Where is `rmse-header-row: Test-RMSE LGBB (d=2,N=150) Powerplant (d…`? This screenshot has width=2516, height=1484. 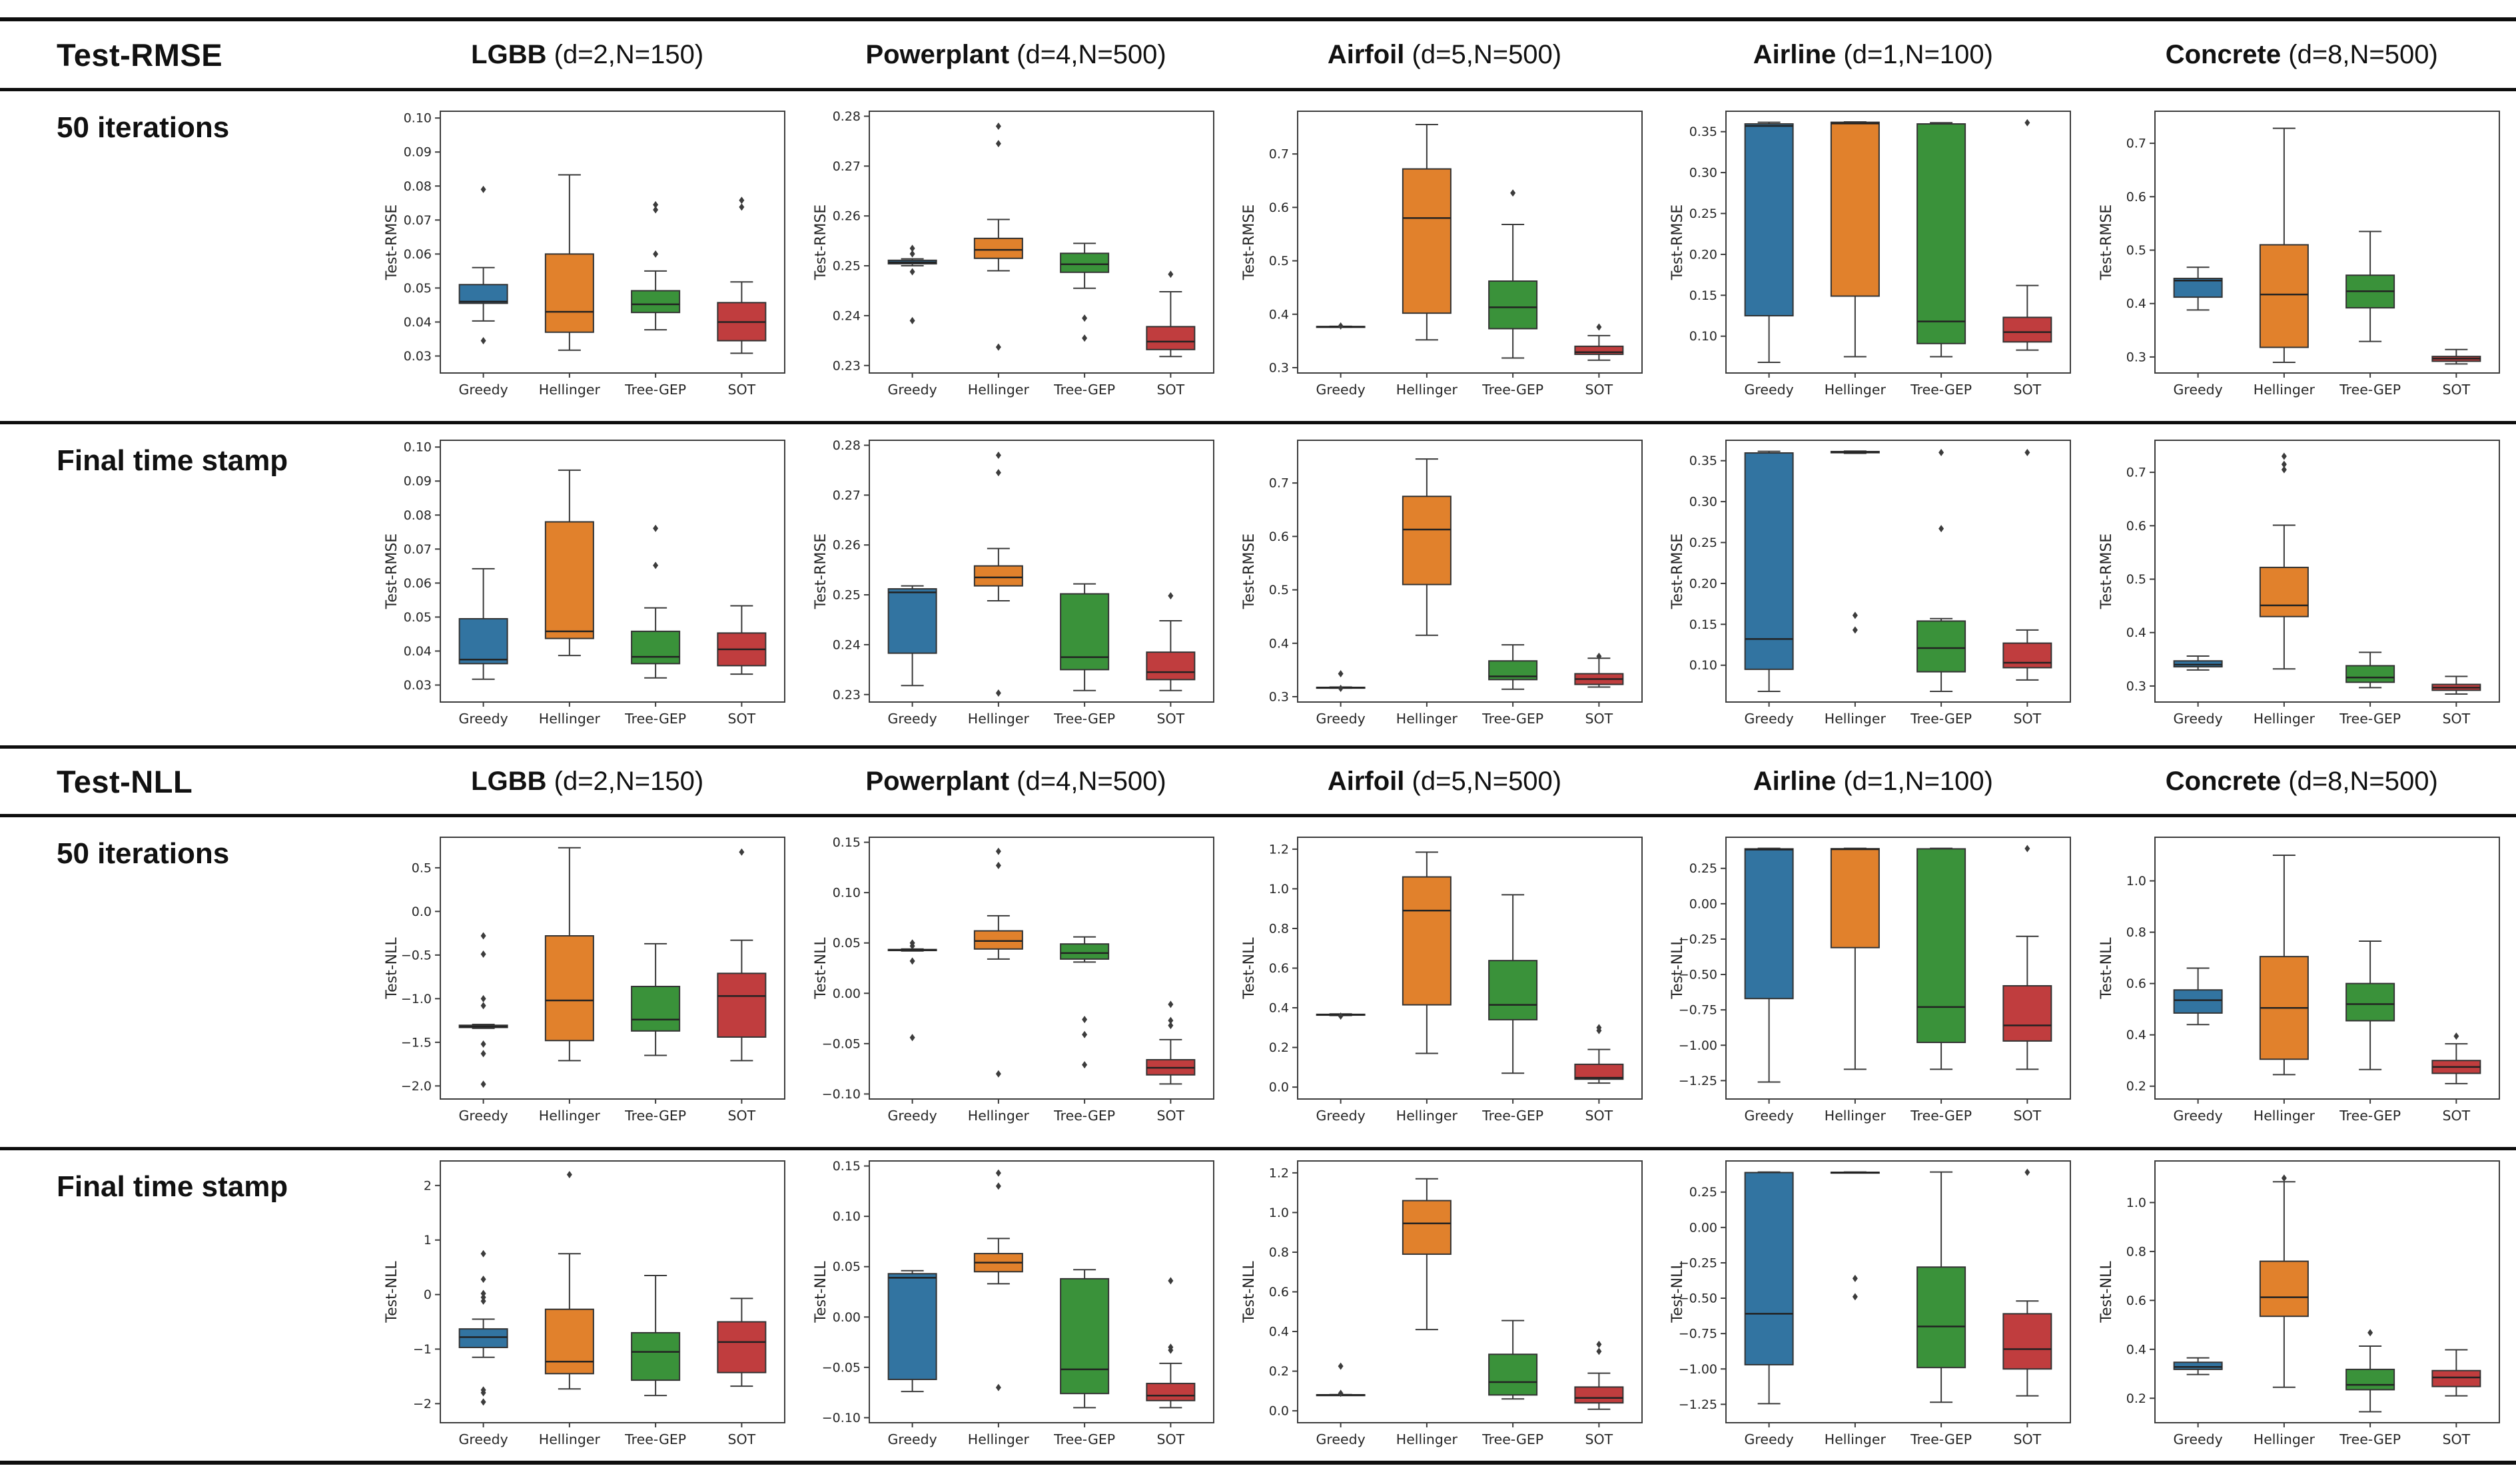 rmse-header-row: Test-RMSE LGBB (d=2,N=150) Powerplant (d… is located at coordinates (1258, 55).